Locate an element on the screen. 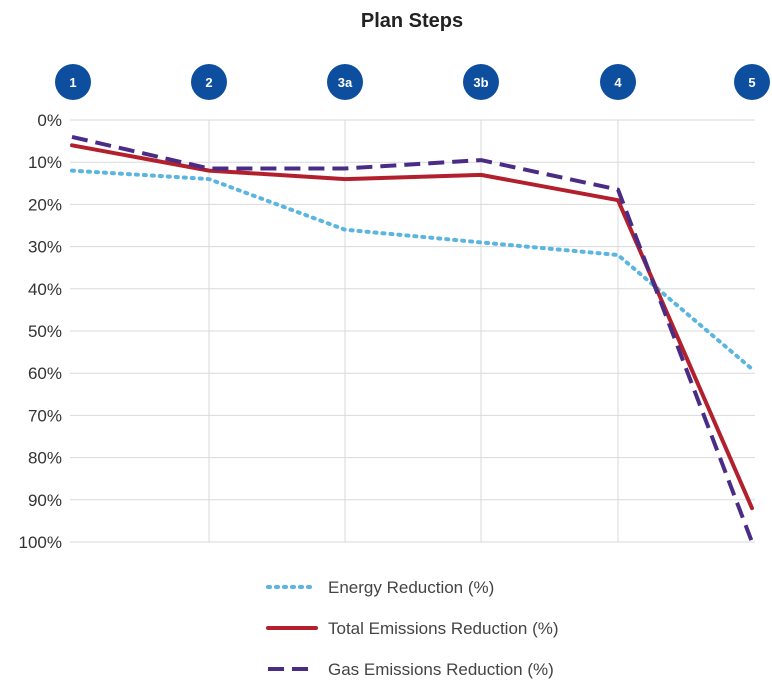 The width and height of the screenshot is (772, 685). y-tick-label: 100% is located at coordinates (40, 542).